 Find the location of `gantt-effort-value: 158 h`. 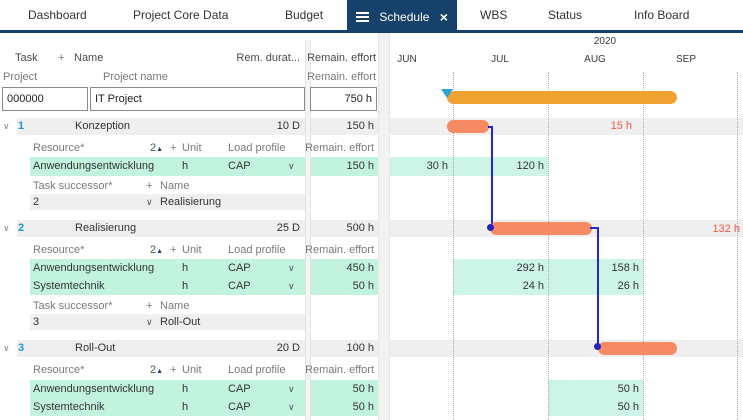

gantt-effort-value: 158 h is located at coordinates (625, 268).